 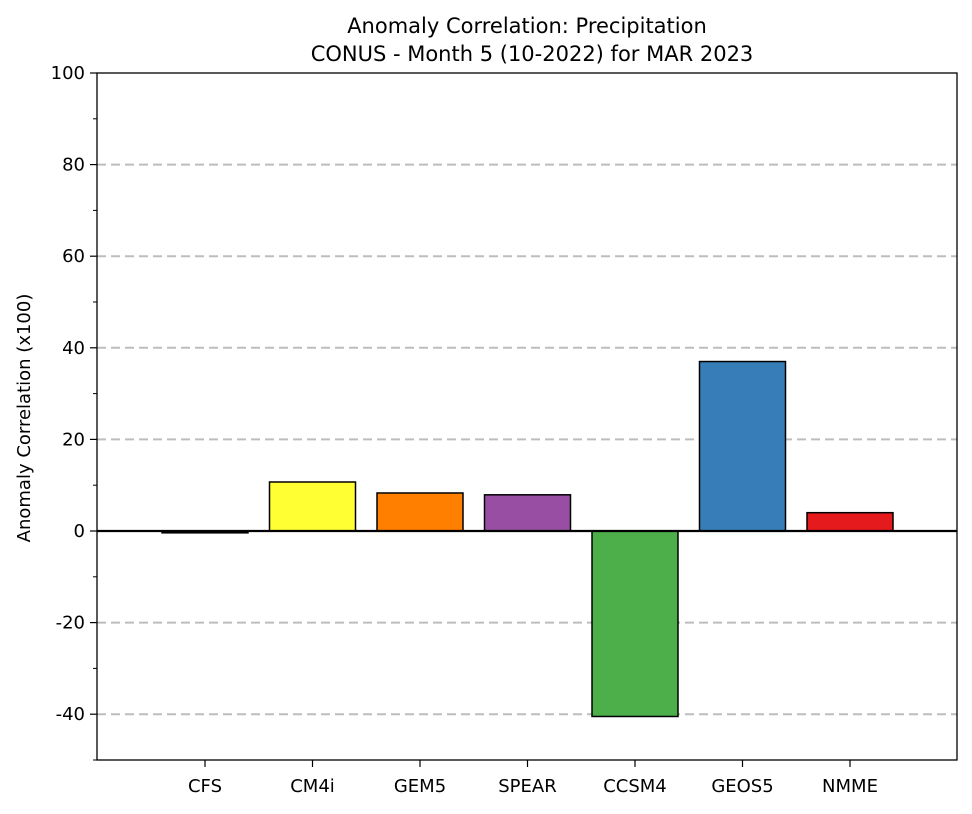 What do you see at coordinates (70, 623) in the screenshot?
I see `y-tick-label: -20` at bounding box center [70, 623].